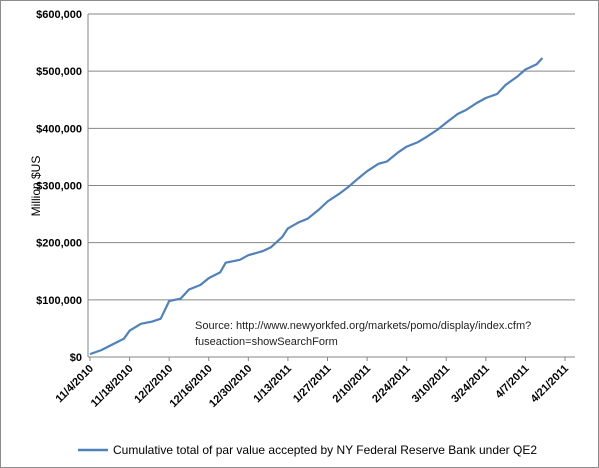 The width and height of the screenshot is (599, 468). I want to click on x-tick-label: 1/13/2011, so click(272, 384).